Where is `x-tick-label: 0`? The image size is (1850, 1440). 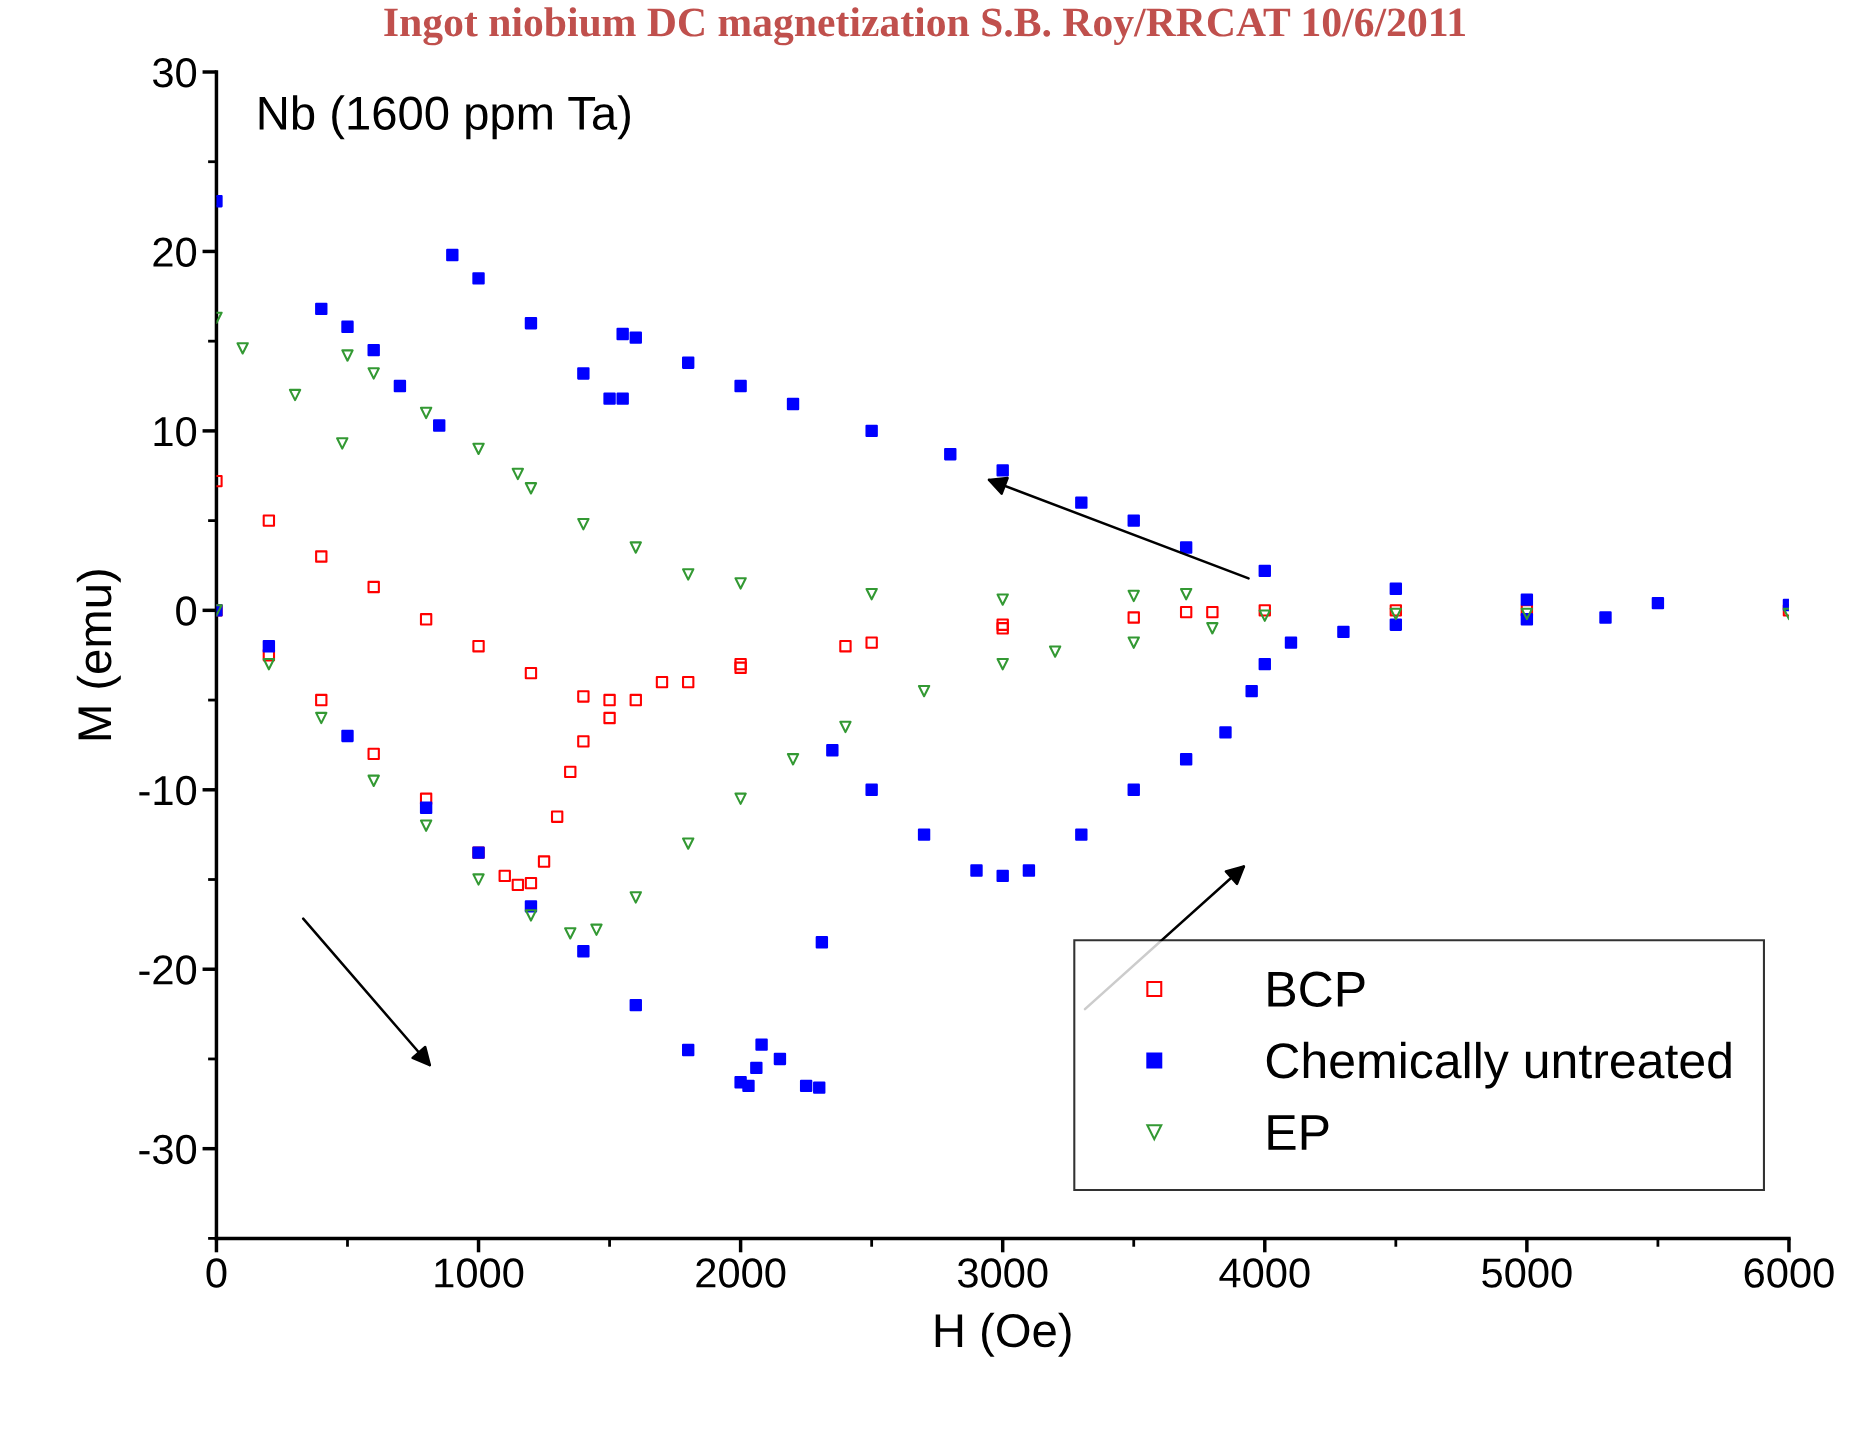 x-tick-label: 0 is located at coordinates (216, 1273).